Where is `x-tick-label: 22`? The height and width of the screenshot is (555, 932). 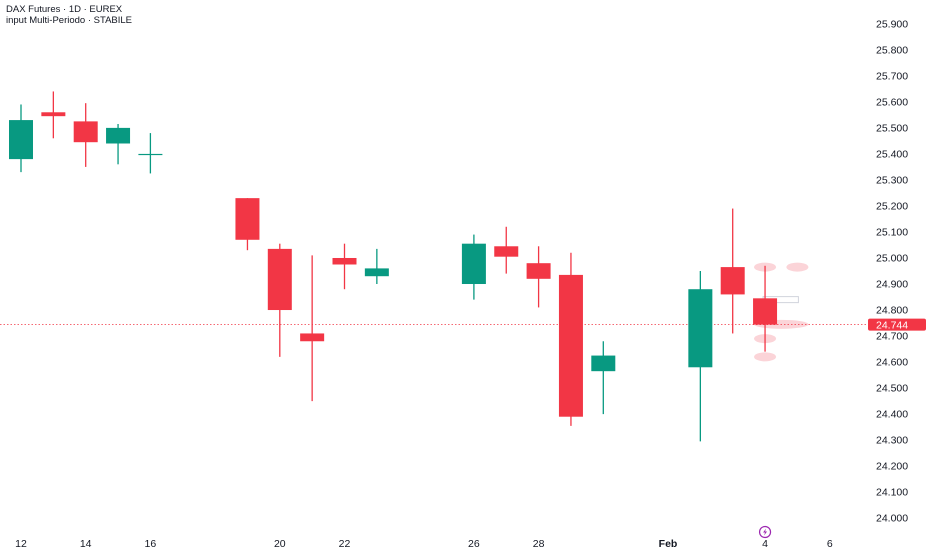 x-tick-label: 22 is located at coordinates (345, 544).